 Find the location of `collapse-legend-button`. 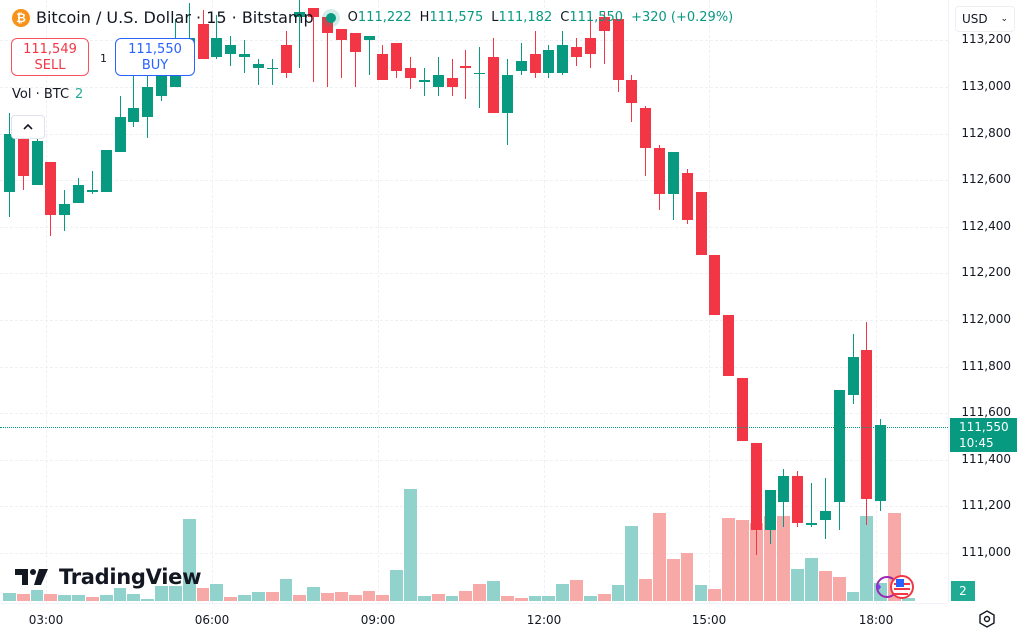

collapse-legend-button is located at coordinates (28, 127).